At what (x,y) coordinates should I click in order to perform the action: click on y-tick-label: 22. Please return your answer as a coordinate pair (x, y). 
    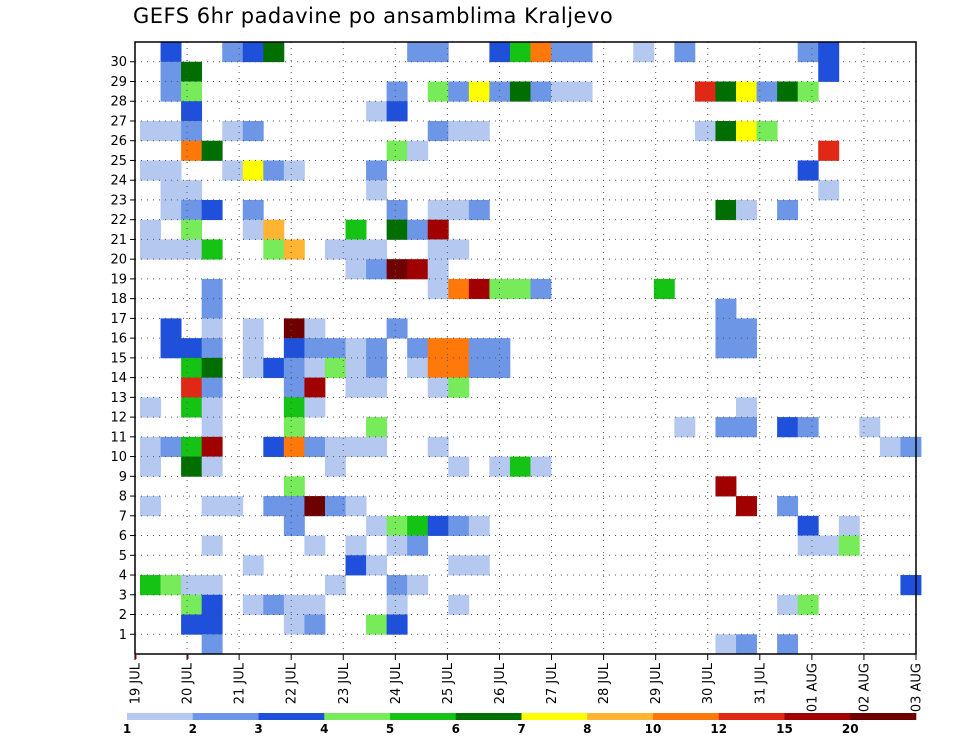
    Looking at the image, I should click on (118, 220).